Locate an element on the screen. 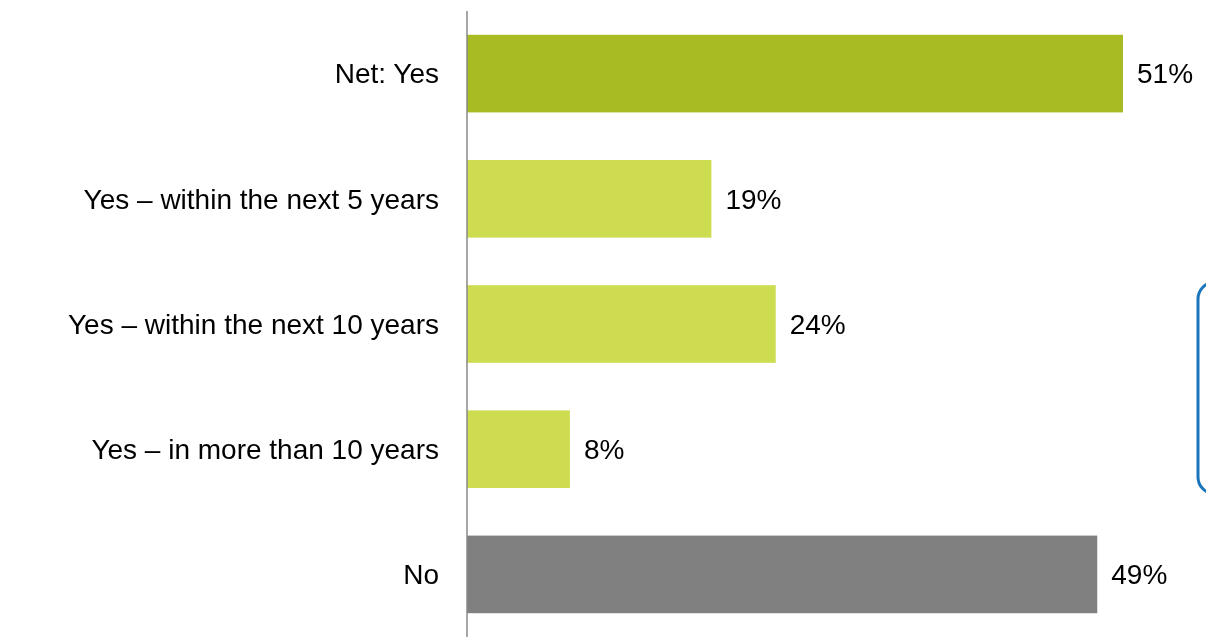 The image size is (1206, 637). y-tick-label: Yes – within the next 5 years is located at coordinates (261, 199).